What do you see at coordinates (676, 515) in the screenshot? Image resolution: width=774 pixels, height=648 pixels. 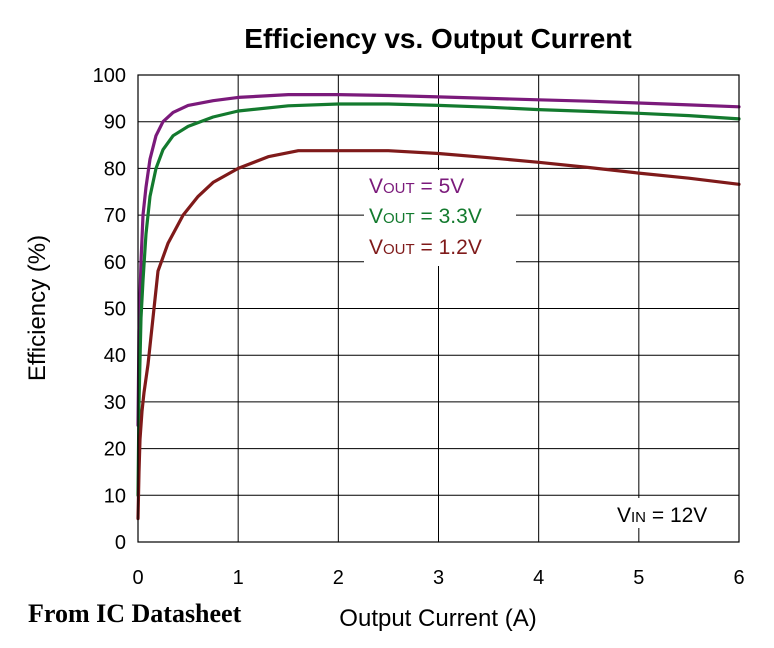 I see `vin-suffix: = 12V` at bounding box center [676, 515].